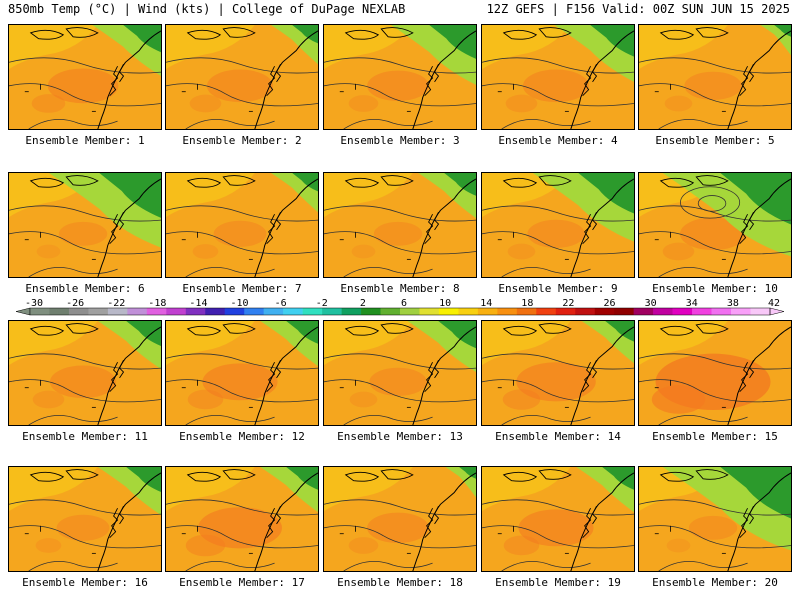  What do you see at coordinates (242, 288) in the screenshot?
I see `ensemble-member-label: Ensemble Member: 7` at bounding box center [242, 288].